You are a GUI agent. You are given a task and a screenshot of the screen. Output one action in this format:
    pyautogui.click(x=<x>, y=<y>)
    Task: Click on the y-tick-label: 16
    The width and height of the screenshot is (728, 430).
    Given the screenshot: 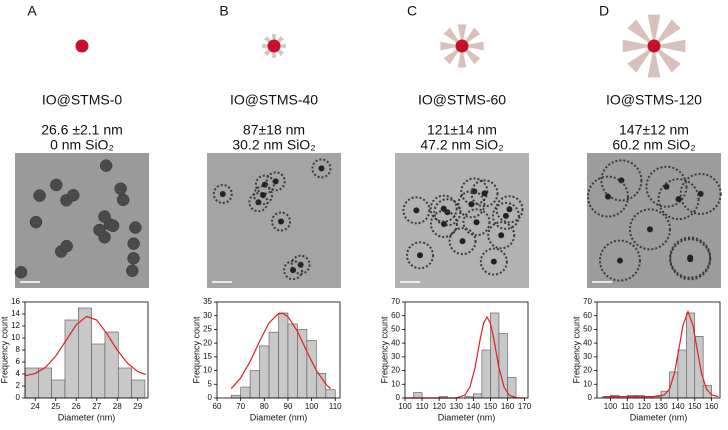 What is the action you would take?
    pyautogui.click(x=15, y=301)
    